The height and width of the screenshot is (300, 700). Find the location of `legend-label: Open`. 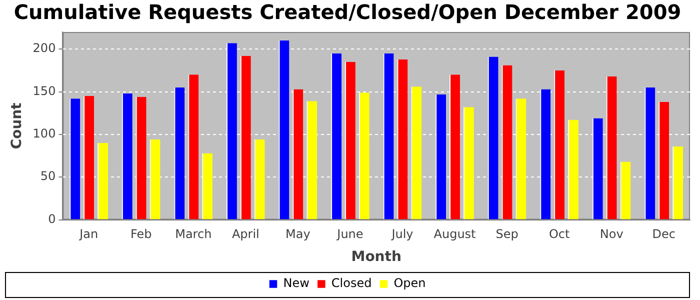

legend-label: Open is located at coordinates (410, 283).